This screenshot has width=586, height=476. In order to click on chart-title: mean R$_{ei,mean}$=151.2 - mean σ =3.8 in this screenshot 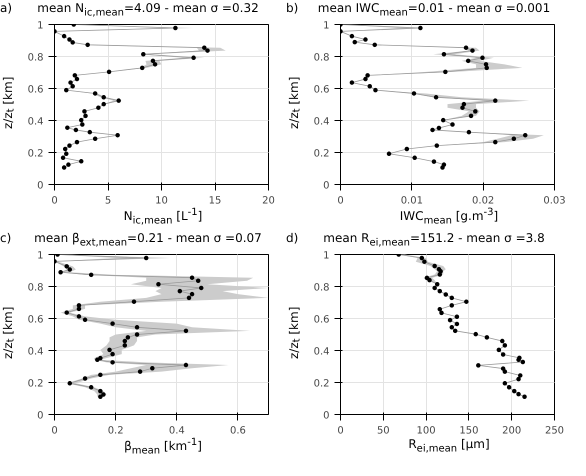, I will do `click(434, 240)`.